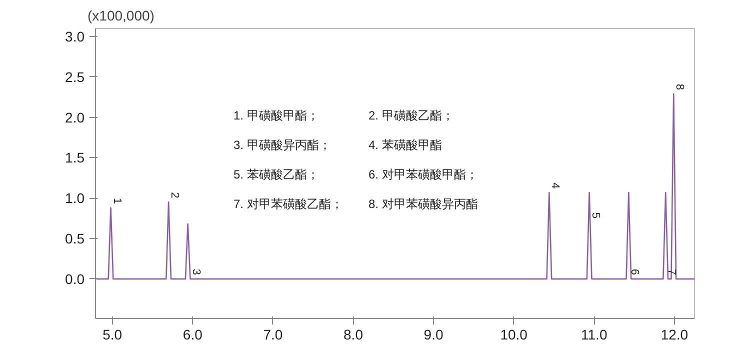  What do you see at coordinates (423, 204) in the screenshot?
I see `annotation: 8. 对甲苯磺酸异丙酯` at bounding box center [423, 204].